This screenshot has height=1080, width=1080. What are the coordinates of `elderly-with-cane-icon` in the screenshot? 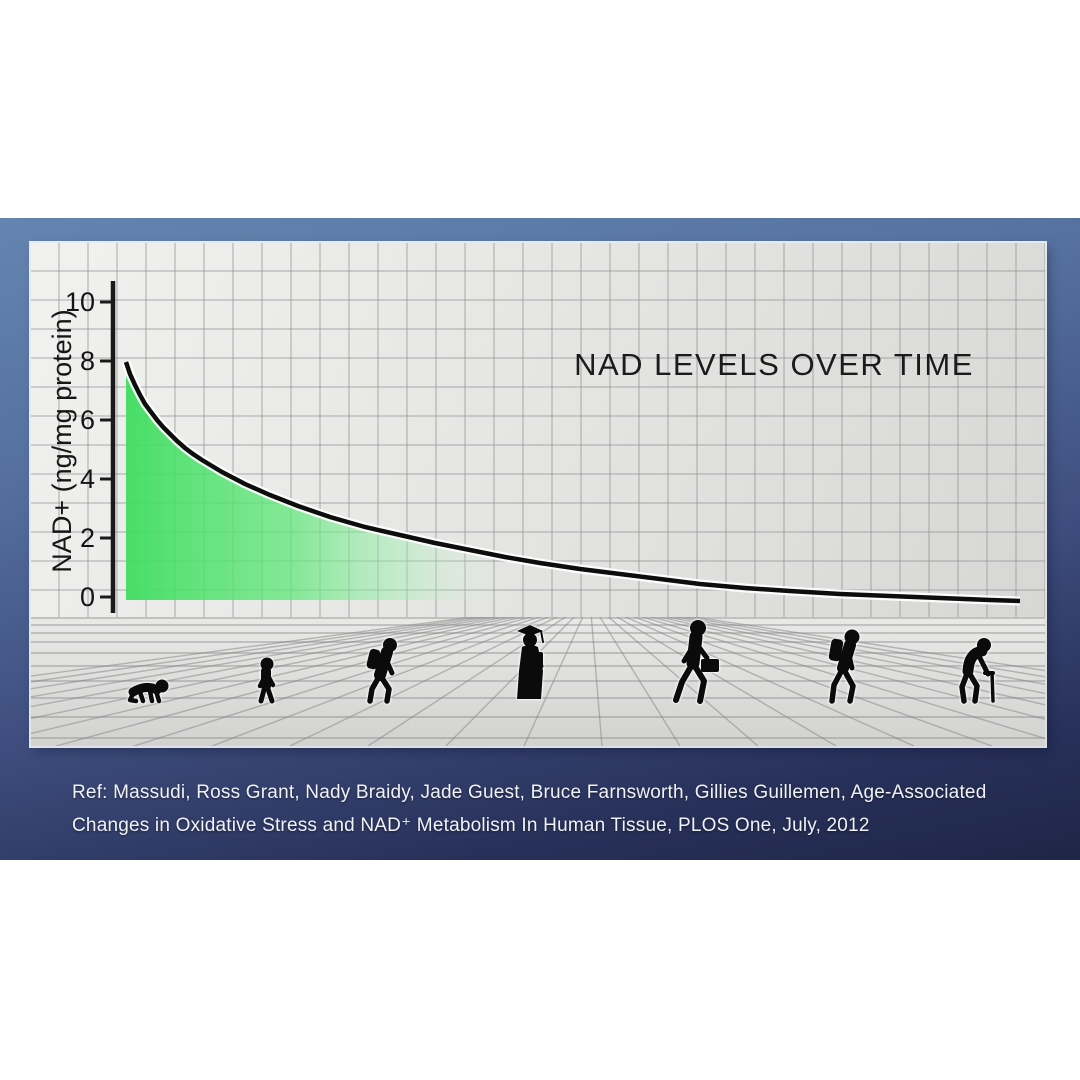 It's located at (977, 671).